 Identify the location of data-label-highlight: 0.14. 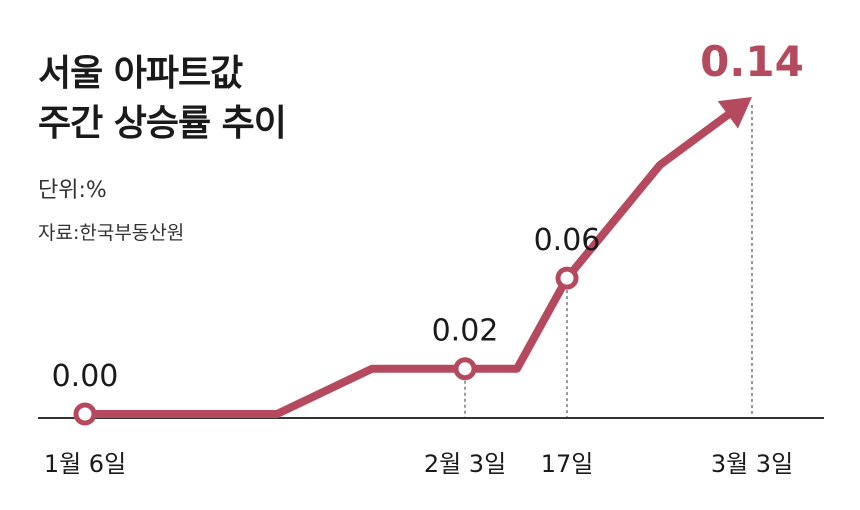
(752, 61).